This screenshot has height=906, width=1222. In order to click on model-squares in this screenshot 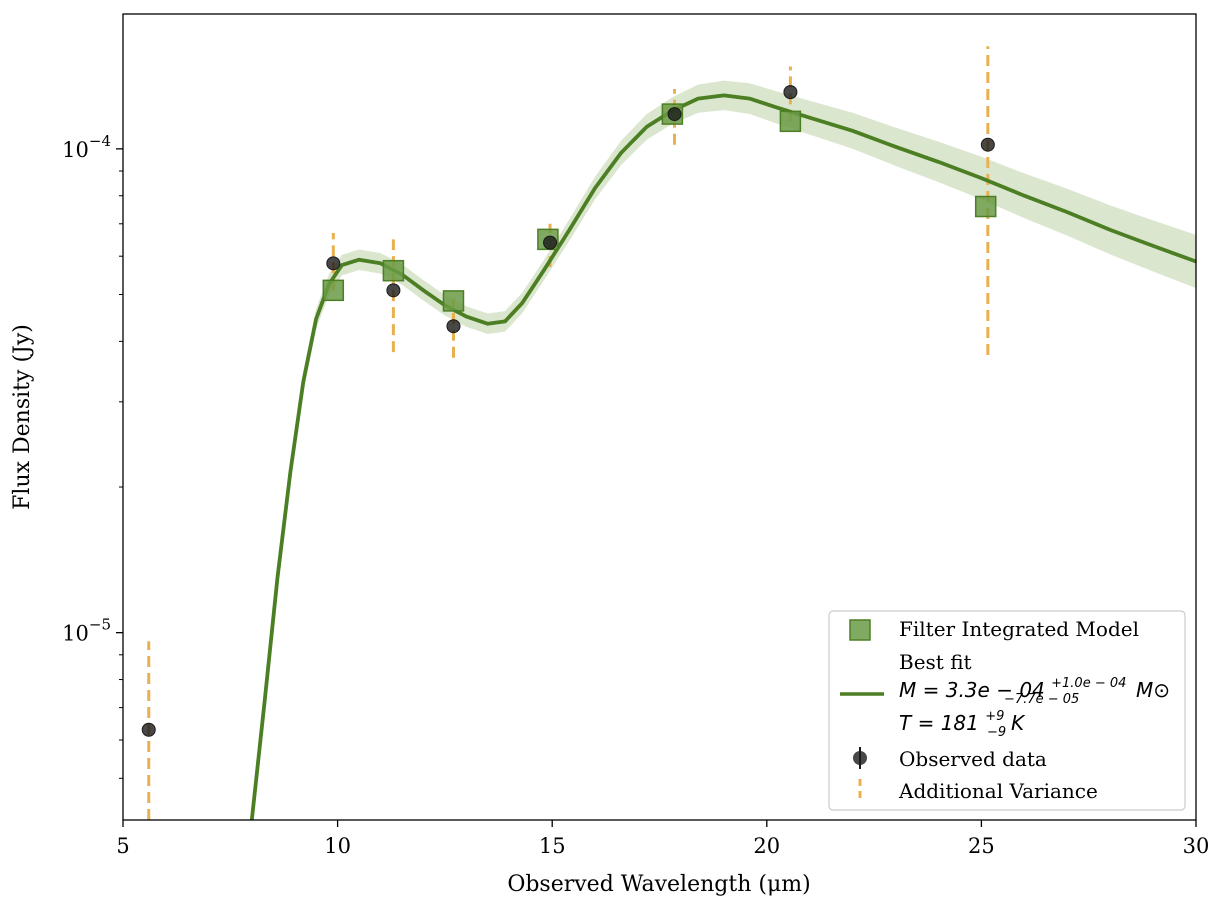, I will do `click(659, 207)`.